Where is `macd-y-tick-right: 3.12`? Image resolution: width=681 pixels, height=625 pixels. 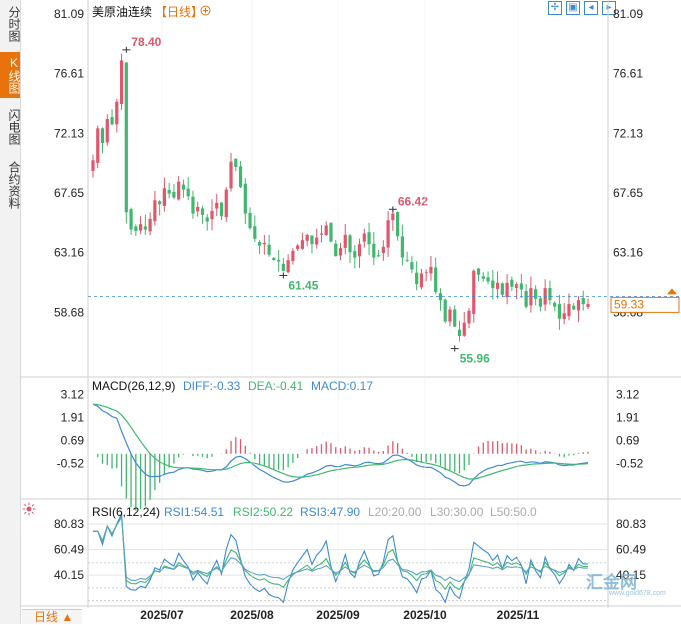 macd-y-tick-right: 3.12 is located at coordinates (628, 394).